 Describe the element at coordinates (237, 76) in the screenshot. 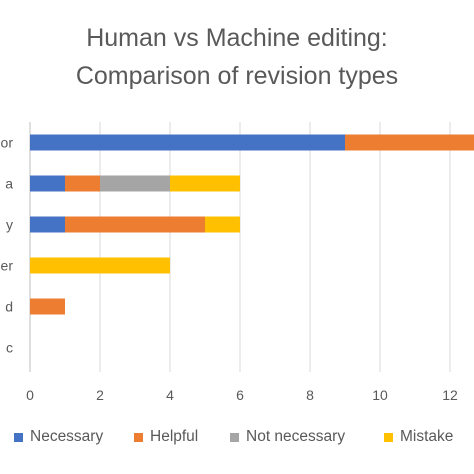

I see `chart-title-line-2: Comparison of revision types` at that location.